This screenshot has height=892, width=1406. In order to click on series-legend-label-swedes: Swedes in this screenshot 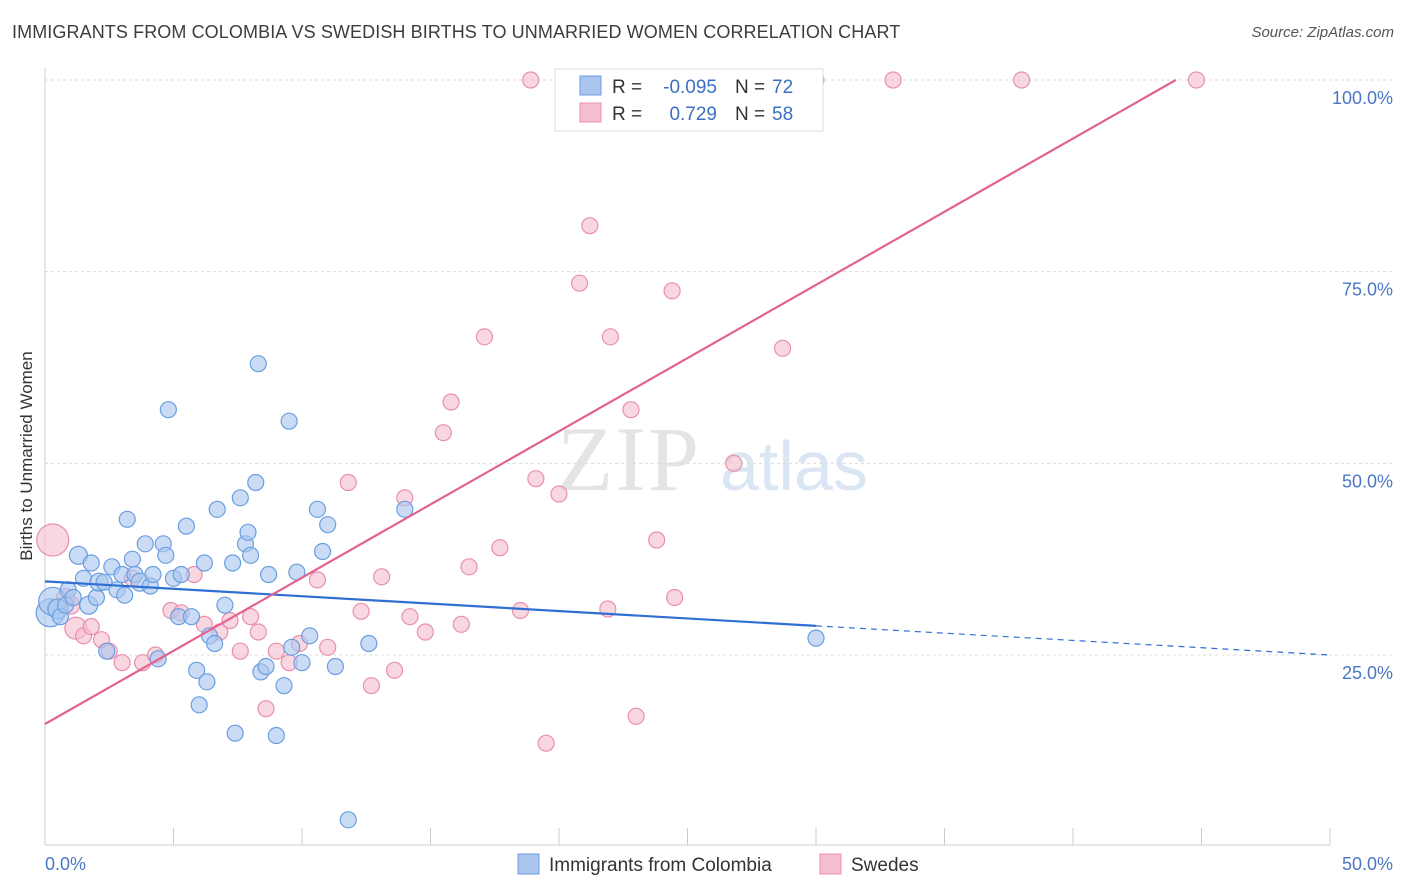, I will do `click(885, 865)`.